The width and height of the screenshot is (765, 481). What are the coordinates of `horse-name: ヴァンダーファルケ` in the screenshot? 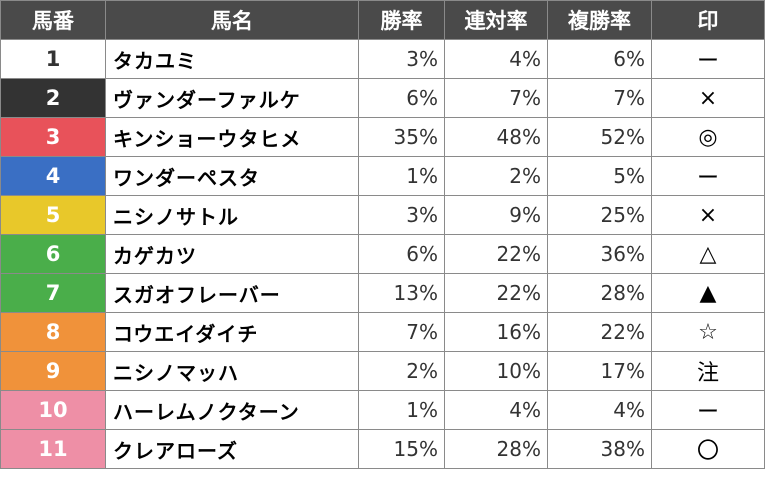 It's located at (232, 98).